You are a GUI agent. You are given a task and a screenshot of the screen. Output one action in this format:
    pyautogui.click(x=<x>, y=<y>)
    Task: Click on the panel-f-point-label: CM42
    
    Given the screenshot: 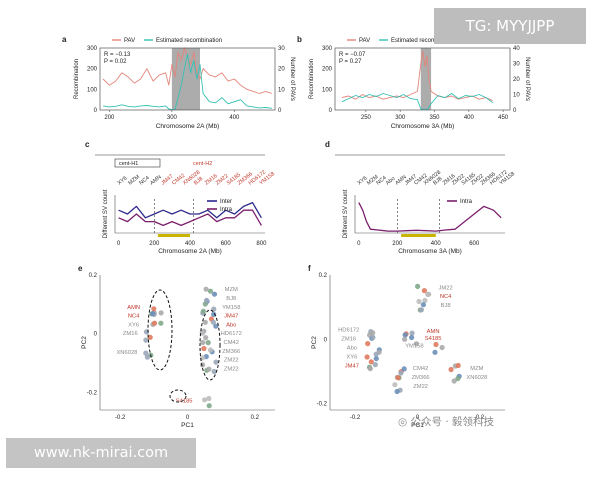 What is the action you would take?
    pyautogui.click(x=420, y=369)
    